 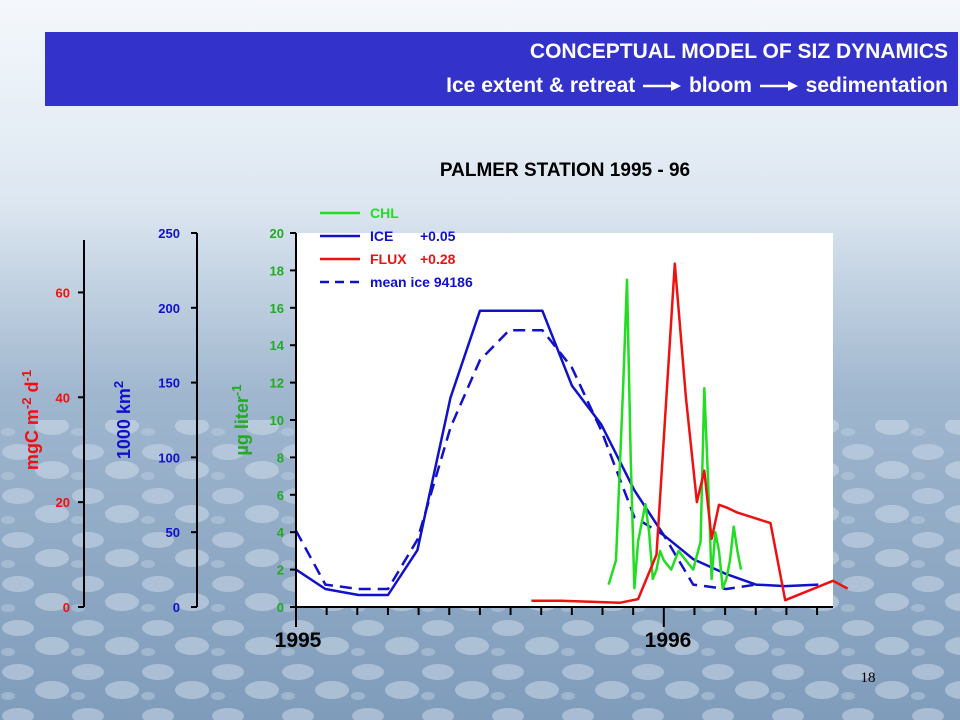 I want to click on flux-axis-title-sup: -2, so click(x=26, y=403).